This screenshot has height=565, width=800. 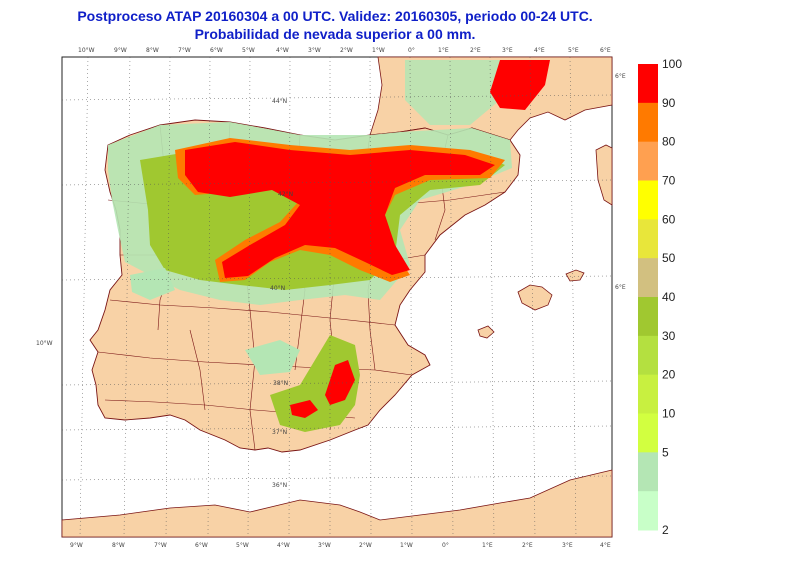 I want to click on patch-max, so click(x=340, y=210).